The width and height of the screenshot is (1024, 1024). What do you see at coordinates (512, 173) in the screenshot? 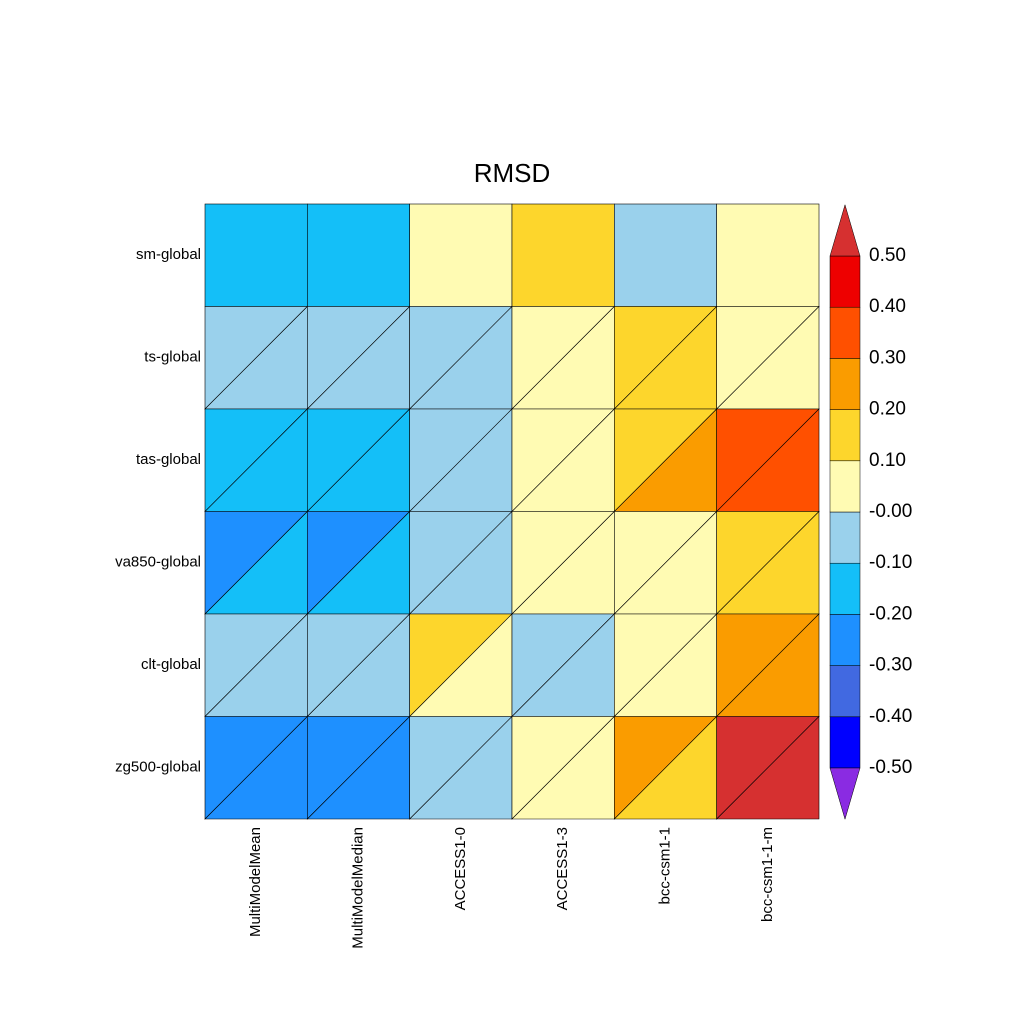
I see `chart-title: RMSD` at bounding box center [512, 173].